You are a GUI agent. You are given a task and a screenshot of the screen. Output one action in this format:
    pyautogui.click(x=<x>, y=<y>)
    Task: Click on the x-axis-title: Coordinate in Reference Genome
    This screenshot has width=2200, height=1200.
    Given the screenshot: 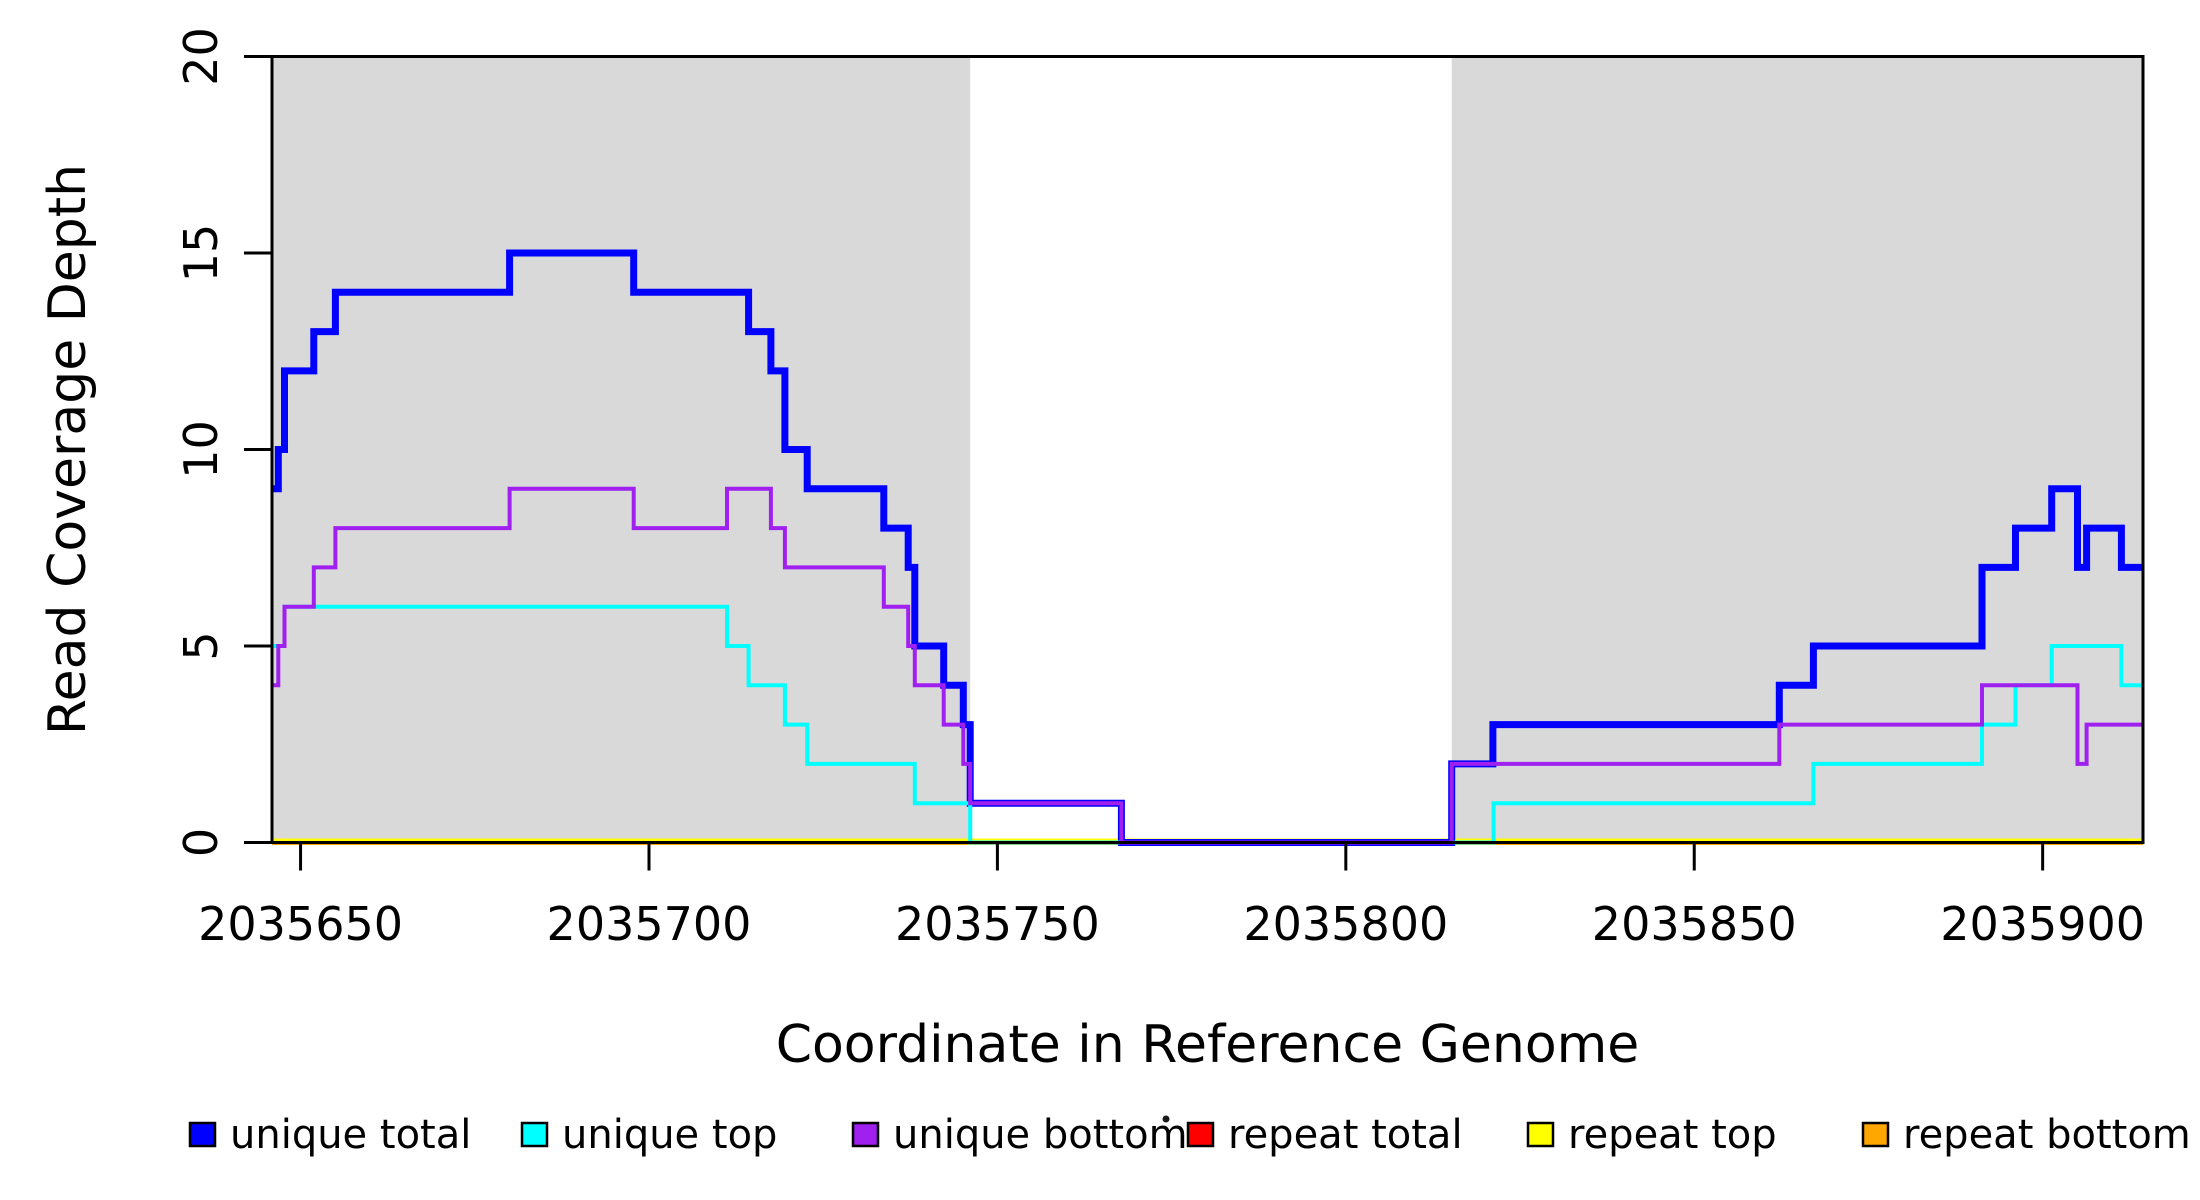 What is the action you would take?
    pyautogui.click(x=1208, y=1045)
    